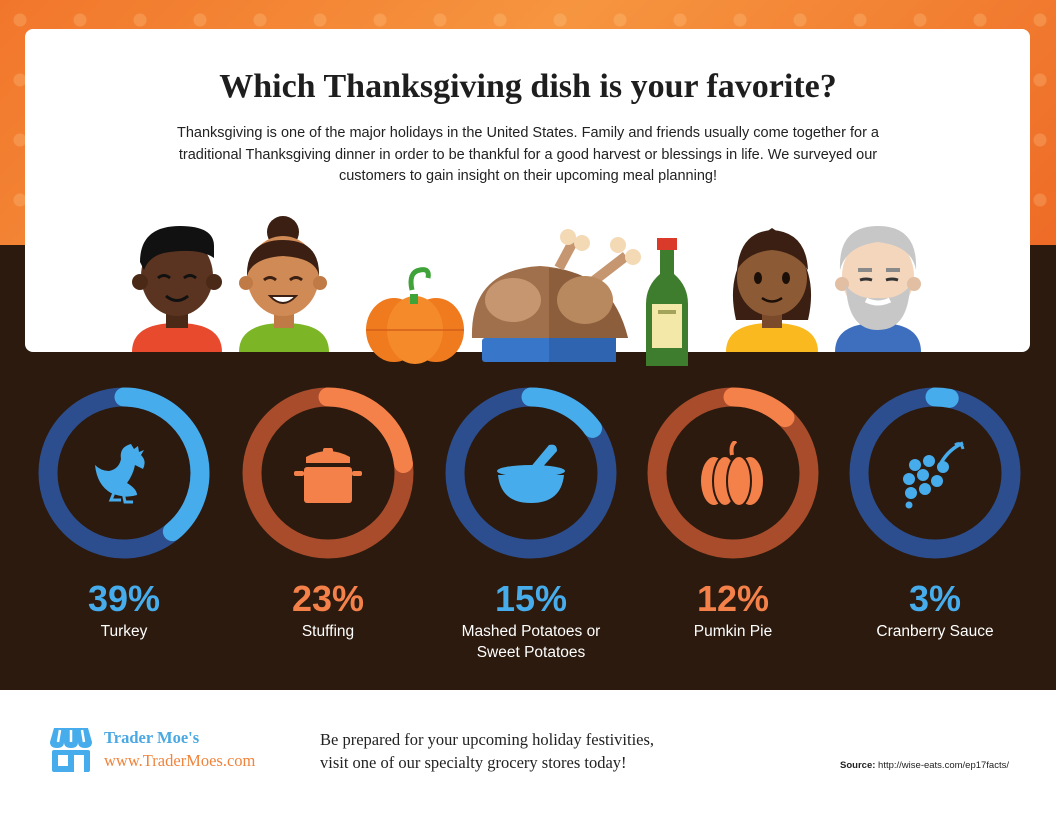 The image size is (1056, 816). I want to click on category-label: Stuffing, so click(328, 631).